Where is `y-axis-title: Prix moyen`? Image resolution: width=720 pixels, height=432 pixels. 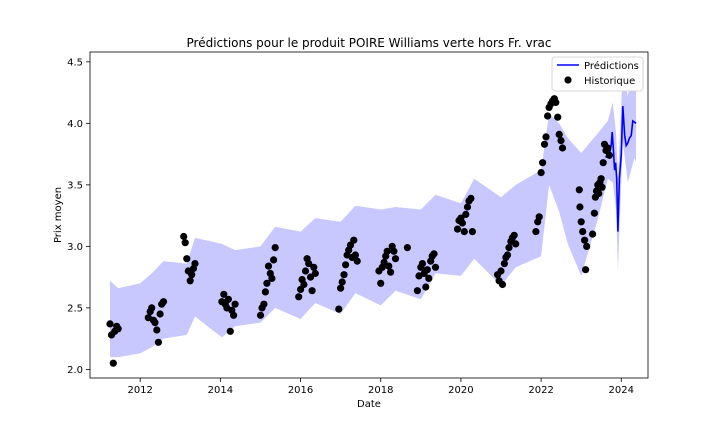 y-axis-title: Prix moyen is located at coordinates (58, 215).